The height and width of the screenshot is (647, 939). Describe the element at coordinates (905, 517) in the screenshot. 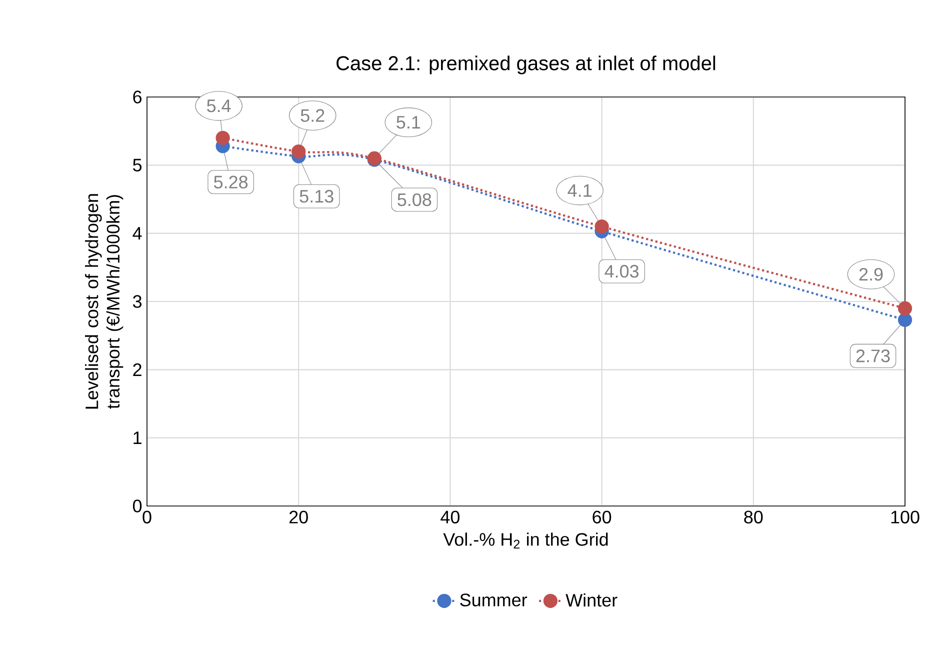

I see `x-tick-label: 100` at that location.